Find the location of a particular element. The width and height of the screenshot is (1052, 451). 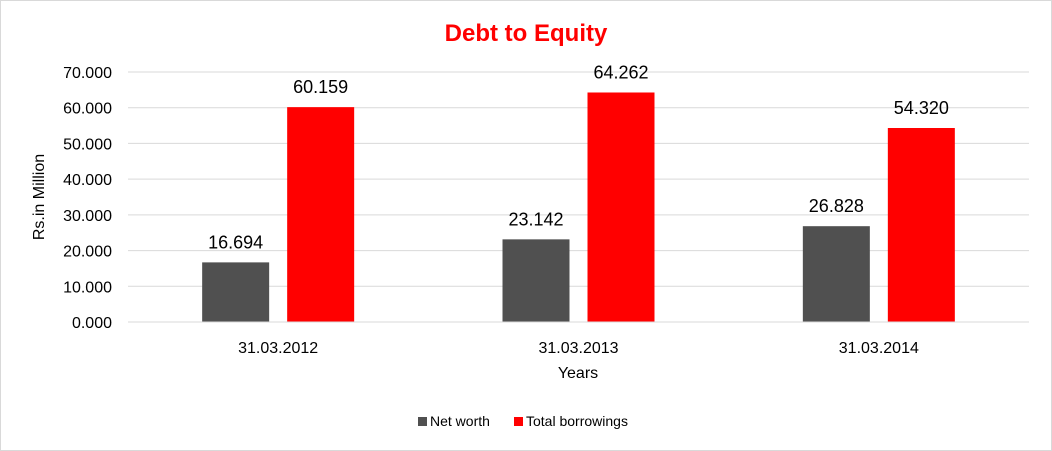

x-tick-label: 31.03.2013 is located at coordinates (578, 348).